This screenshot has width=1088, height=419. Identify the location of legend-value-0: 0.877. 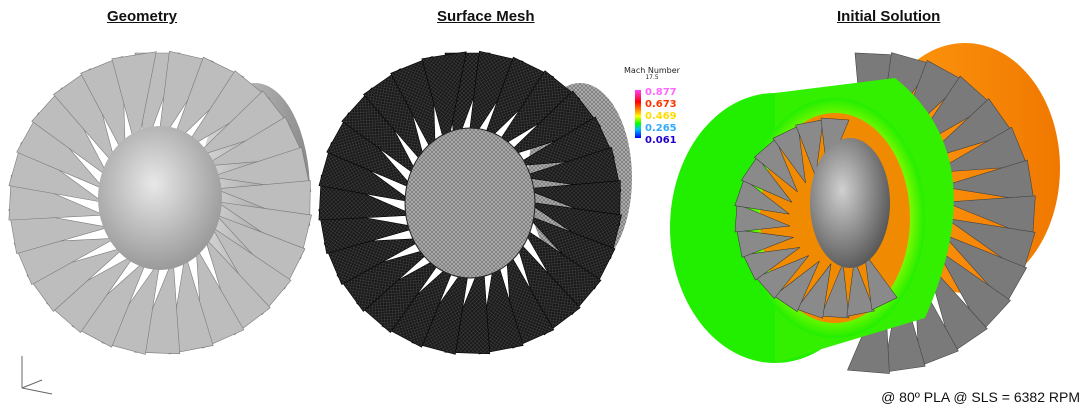
(661, 92).